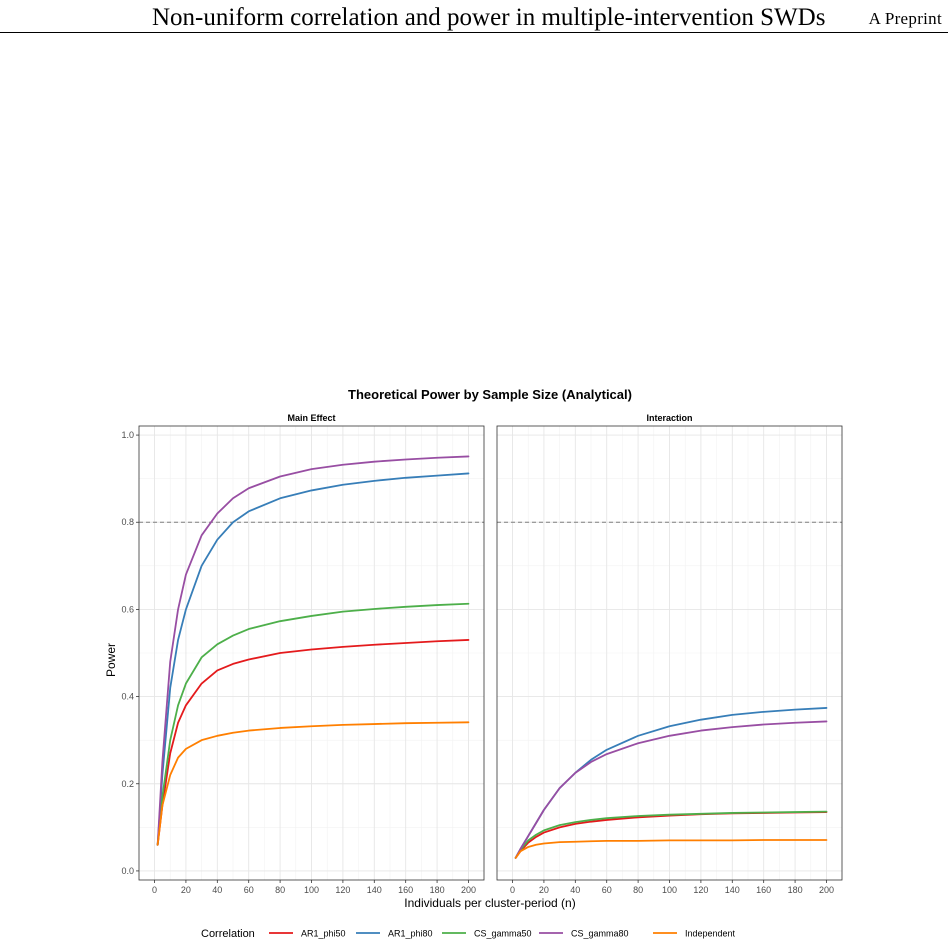  Describe the element at coordinates (905, 18) in the screenshot. I see `preprint-label: A Preprint` at that location.